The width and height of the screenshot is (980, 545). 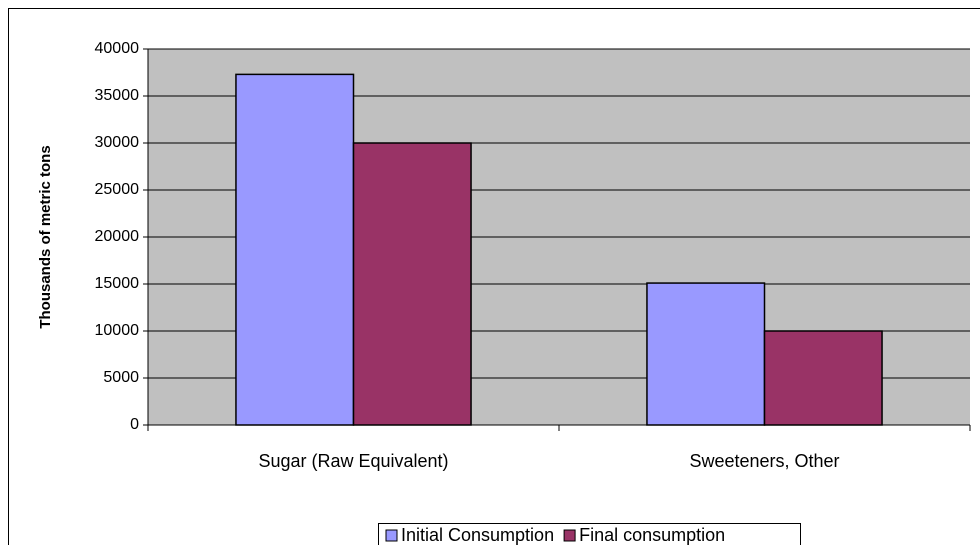 I want to click on y-tick-label: 35000, so click(x=117, y=95).